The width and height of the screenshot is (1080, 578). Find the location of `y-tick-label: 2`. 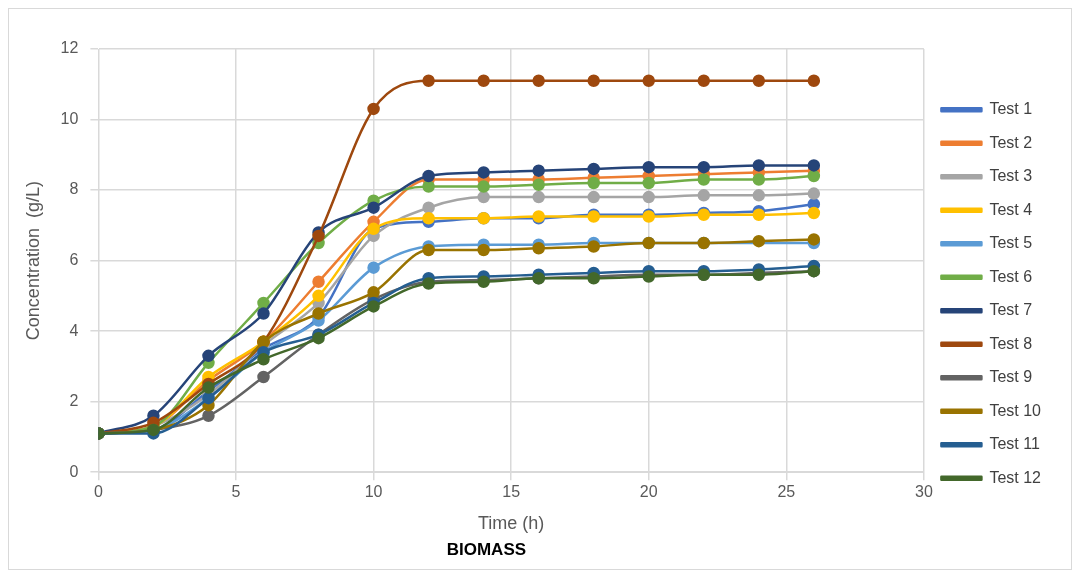

y-tick-label: 2 is located at coordinates (74, 401).